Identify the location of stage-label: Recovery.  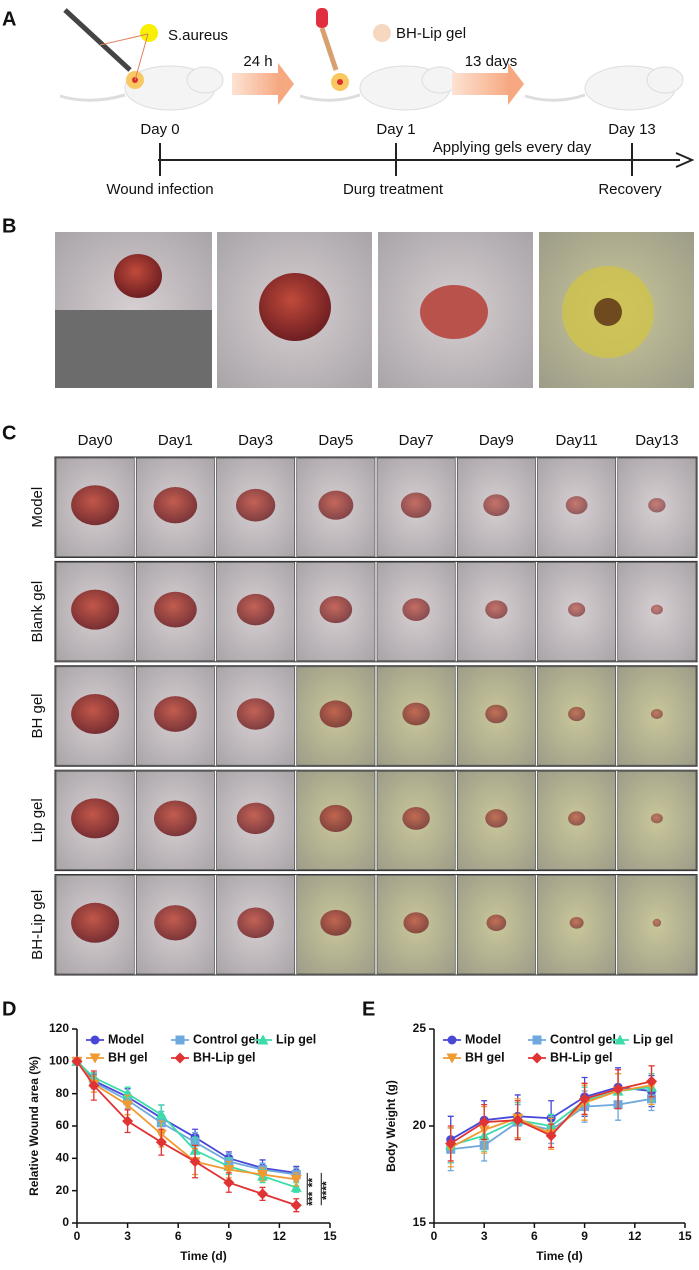
(630, 189).